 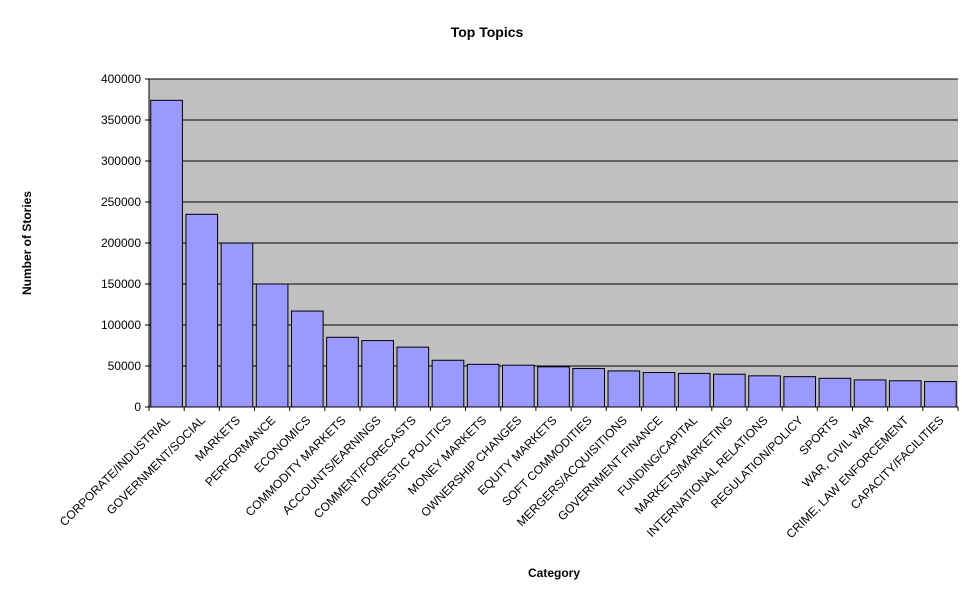 What do you see at coordinates (487, 32) in the screenshot?
I see `chart-title: Top Topics` at bounding box center [487, 32].